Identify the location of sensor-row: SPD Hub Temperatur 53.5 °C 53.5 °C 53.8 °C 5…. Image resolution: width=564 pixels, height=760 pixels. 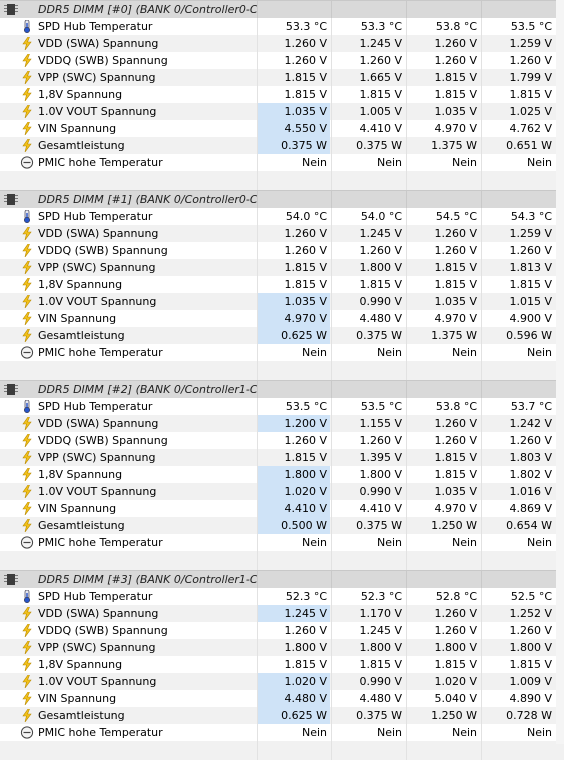
(282, 406).